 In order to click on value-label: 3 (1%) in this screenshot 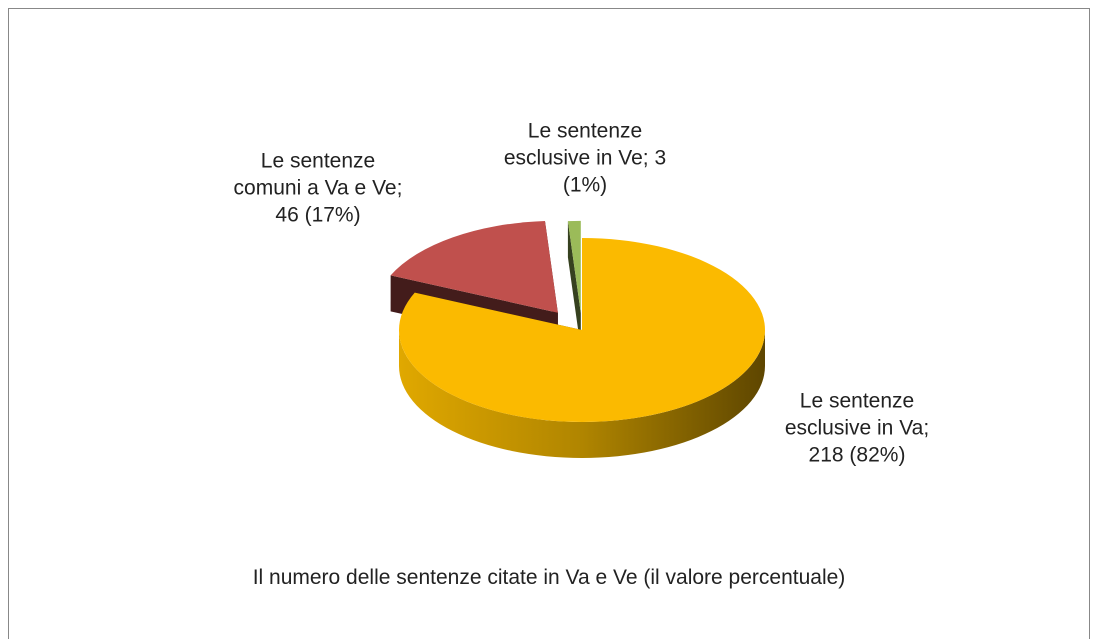, I will do `click(614, 171)`.